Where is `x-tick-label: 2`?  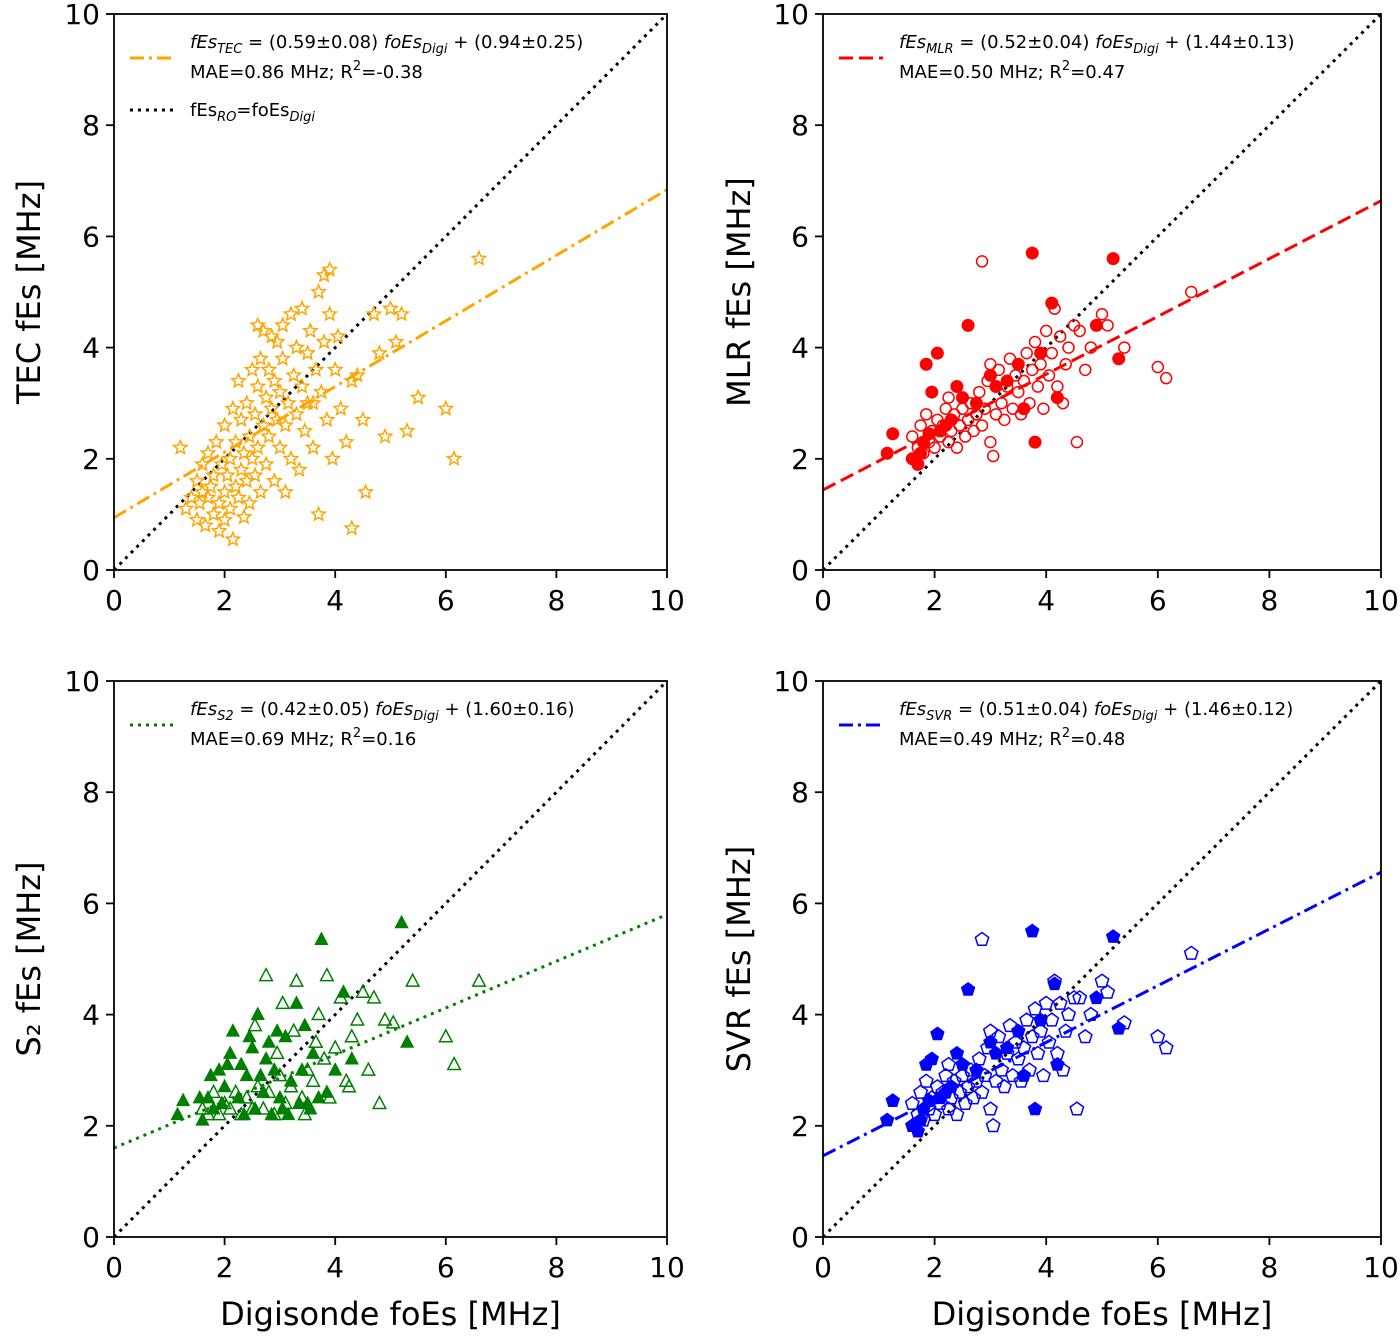
x-tick-label: 2 is located at coordinates (935, 600).